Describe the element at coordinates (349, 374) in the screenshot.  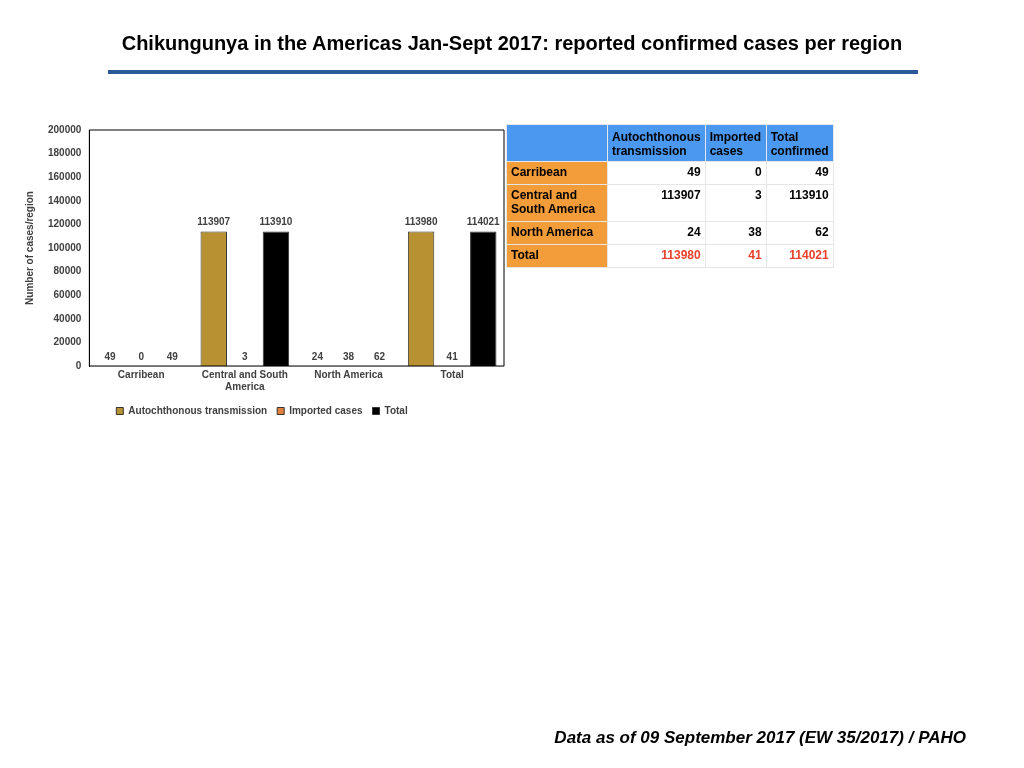
I see `x-tick-label: North America` at that location.